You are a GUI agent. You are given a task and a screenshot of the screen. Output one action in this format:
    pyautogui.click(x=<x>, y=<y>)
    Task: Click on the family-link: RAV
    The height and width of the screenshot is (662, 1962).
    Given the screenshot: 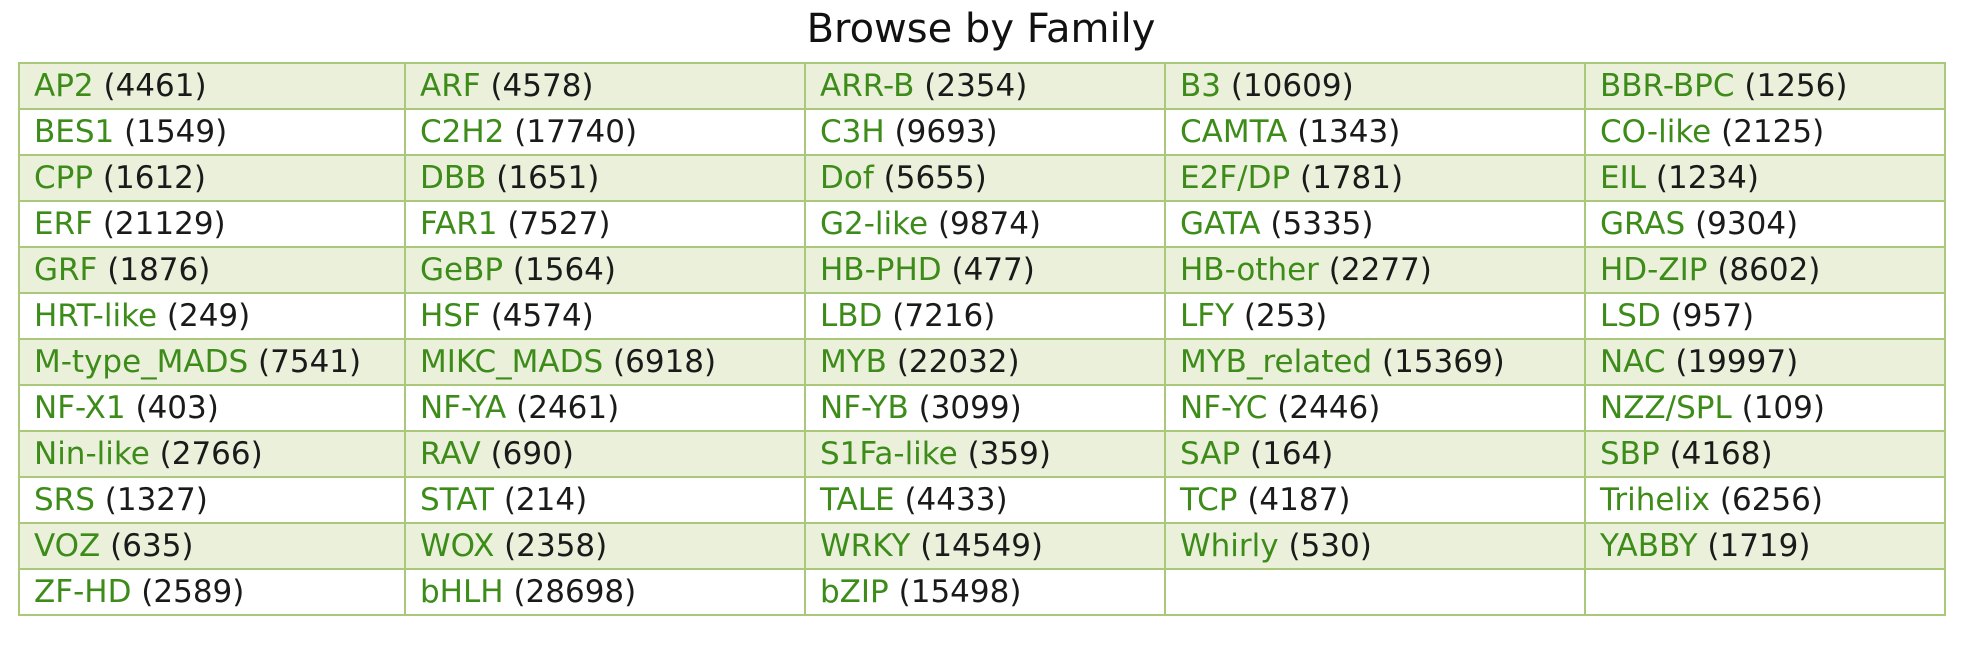 What is the action you would take?
    pyautogui.click(x=450, y=454)
    